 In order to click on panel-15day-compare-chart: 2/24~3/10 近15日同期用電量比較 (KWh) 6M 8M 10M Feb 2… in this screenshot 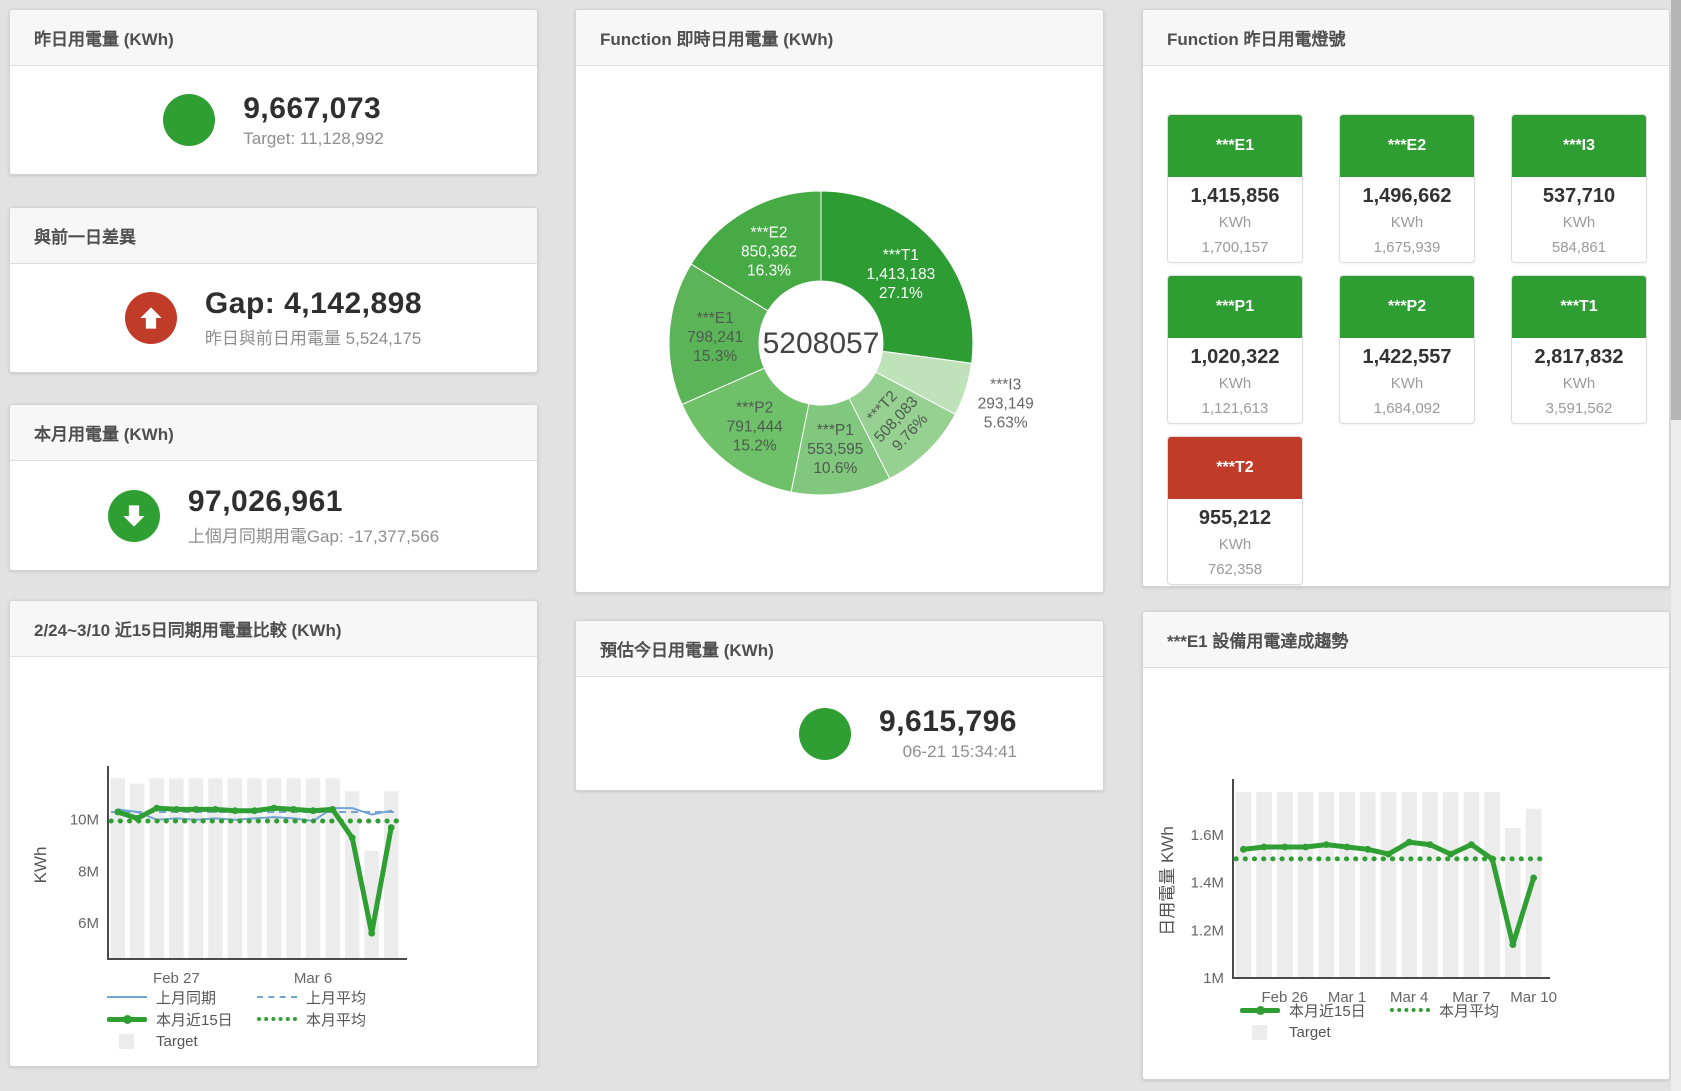, I will do `click(273, 833)`.